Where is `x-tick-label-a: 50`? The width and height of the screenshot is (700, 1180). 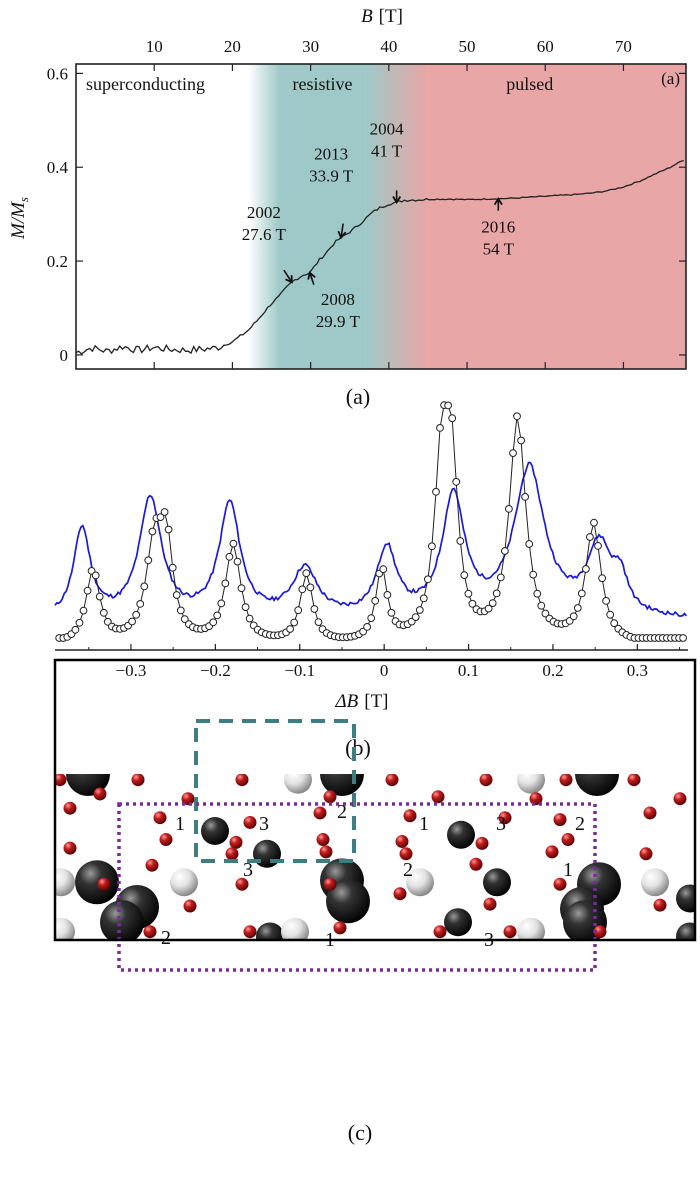
x-tick-label-a: 50 is located at coordinates (467, 46).